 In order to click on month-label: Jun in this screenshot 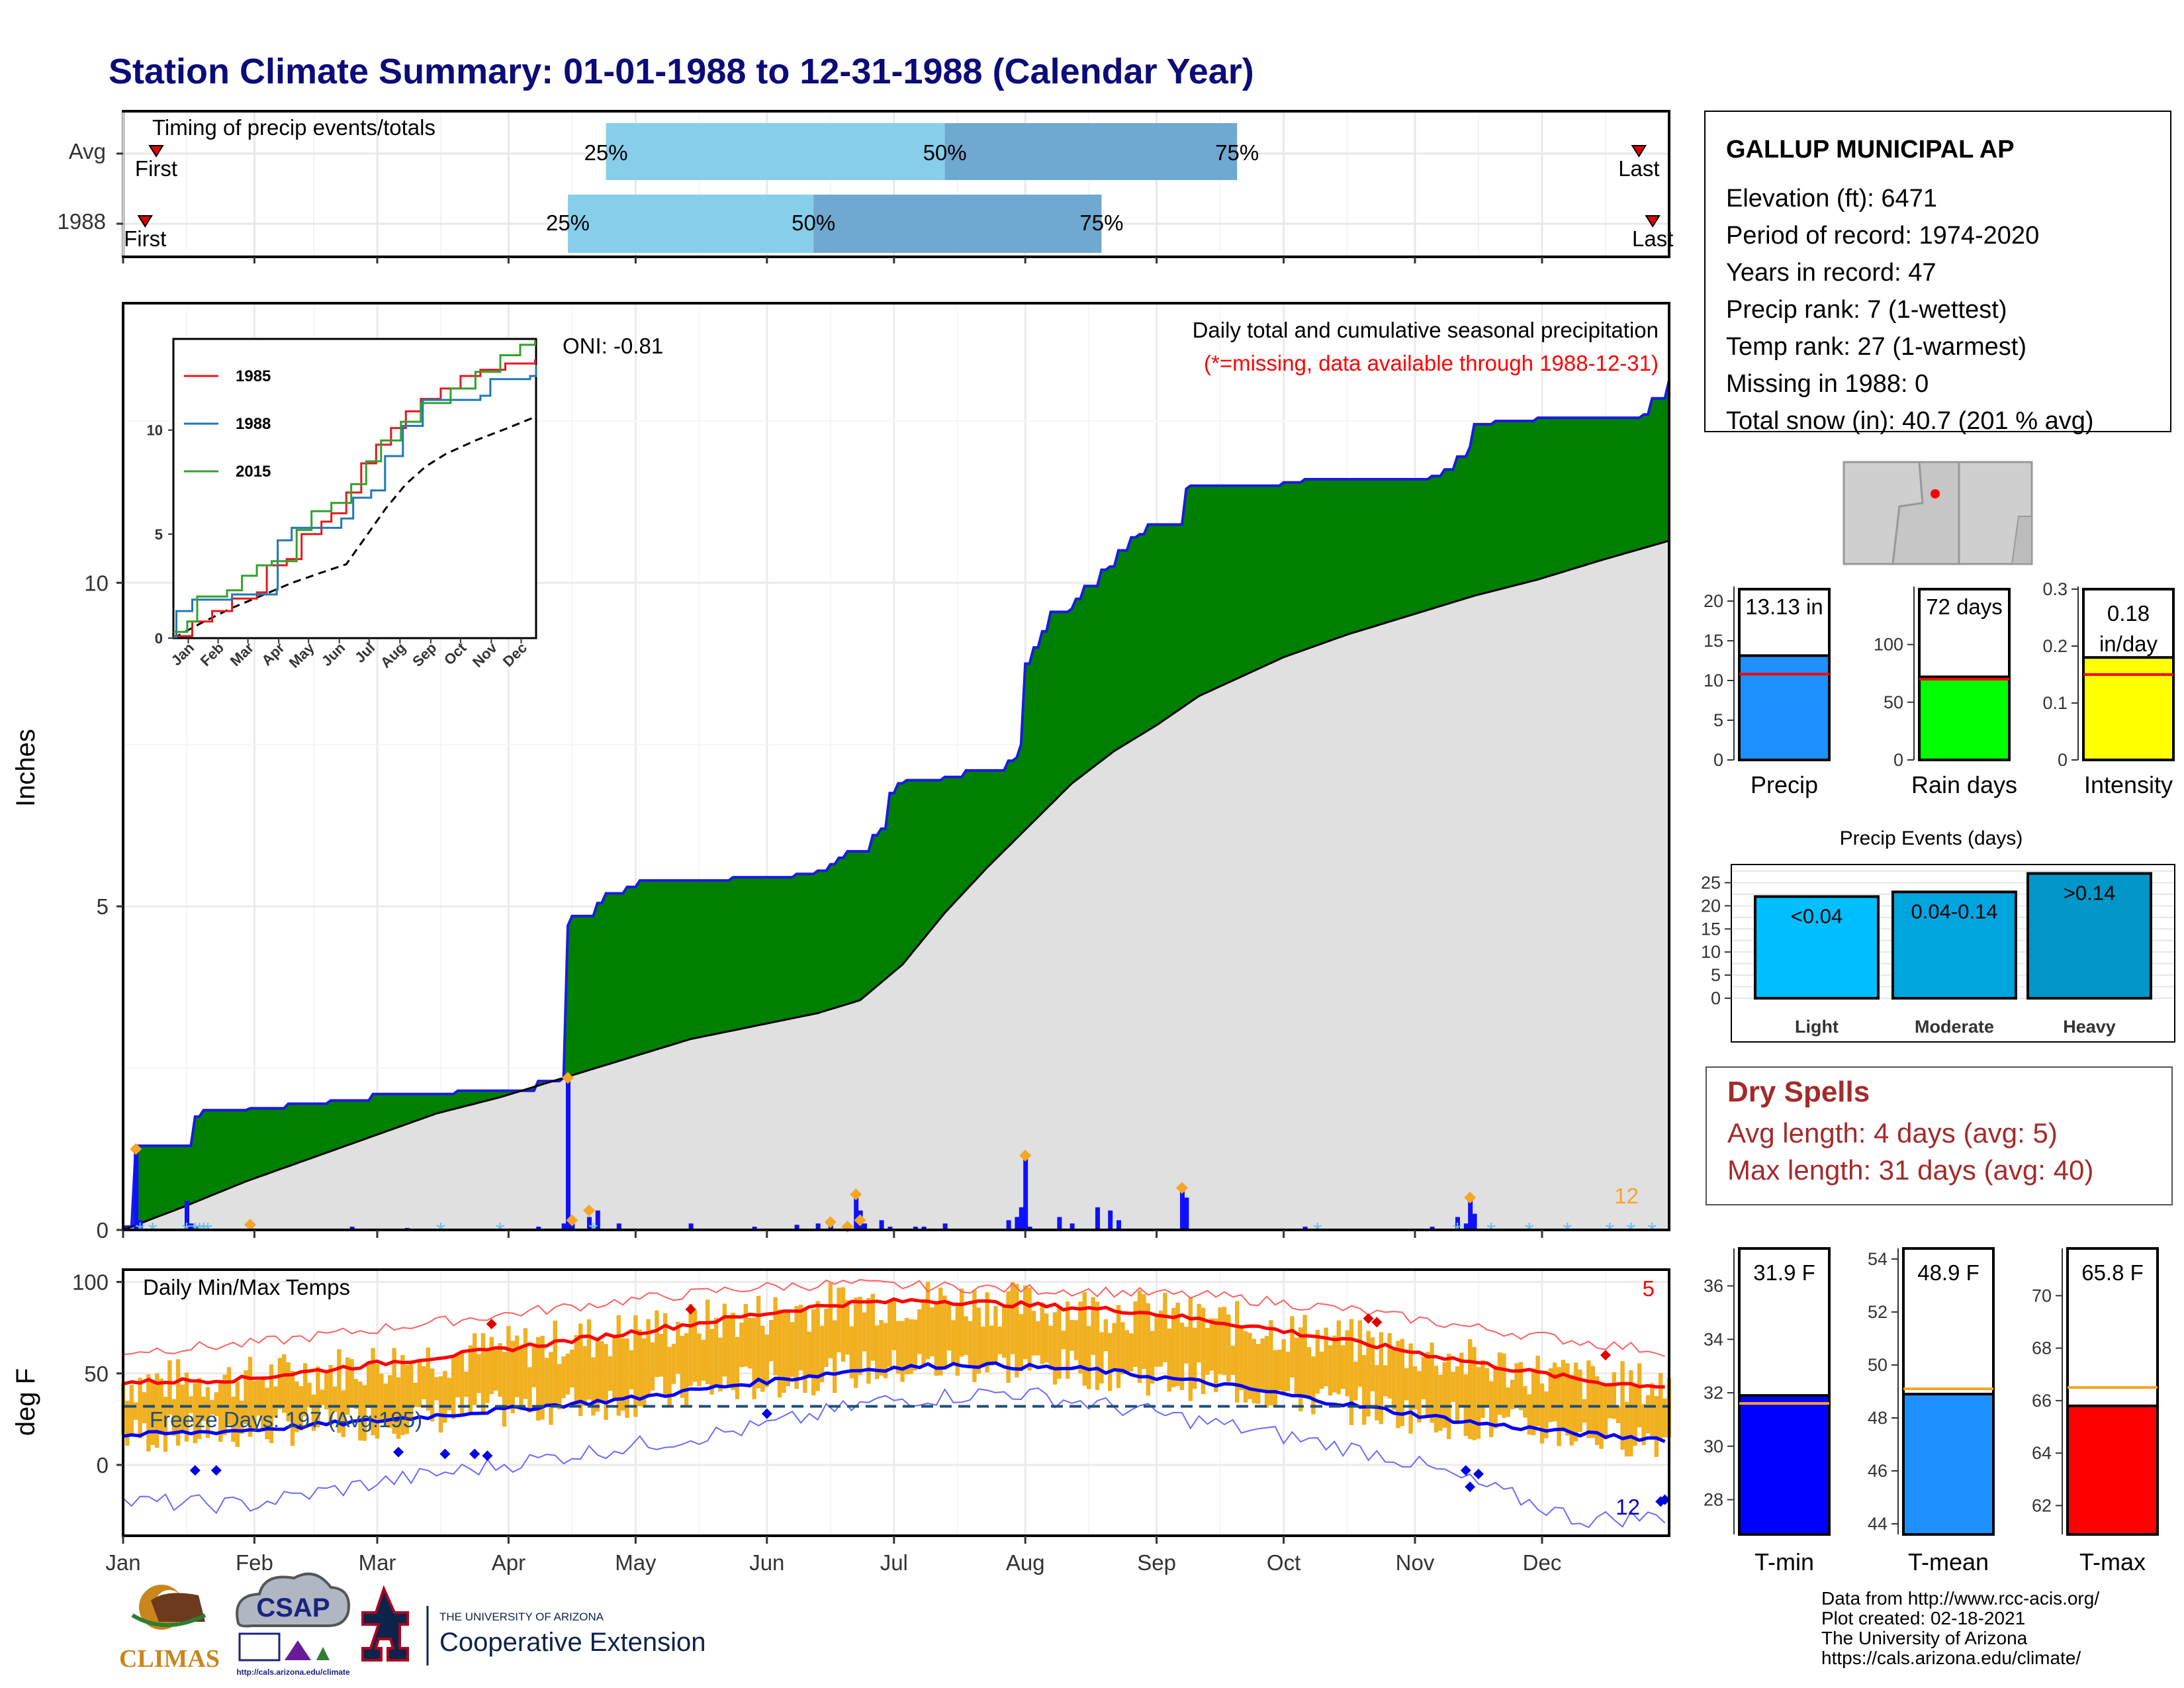, I will do `click(766, 1562)`.